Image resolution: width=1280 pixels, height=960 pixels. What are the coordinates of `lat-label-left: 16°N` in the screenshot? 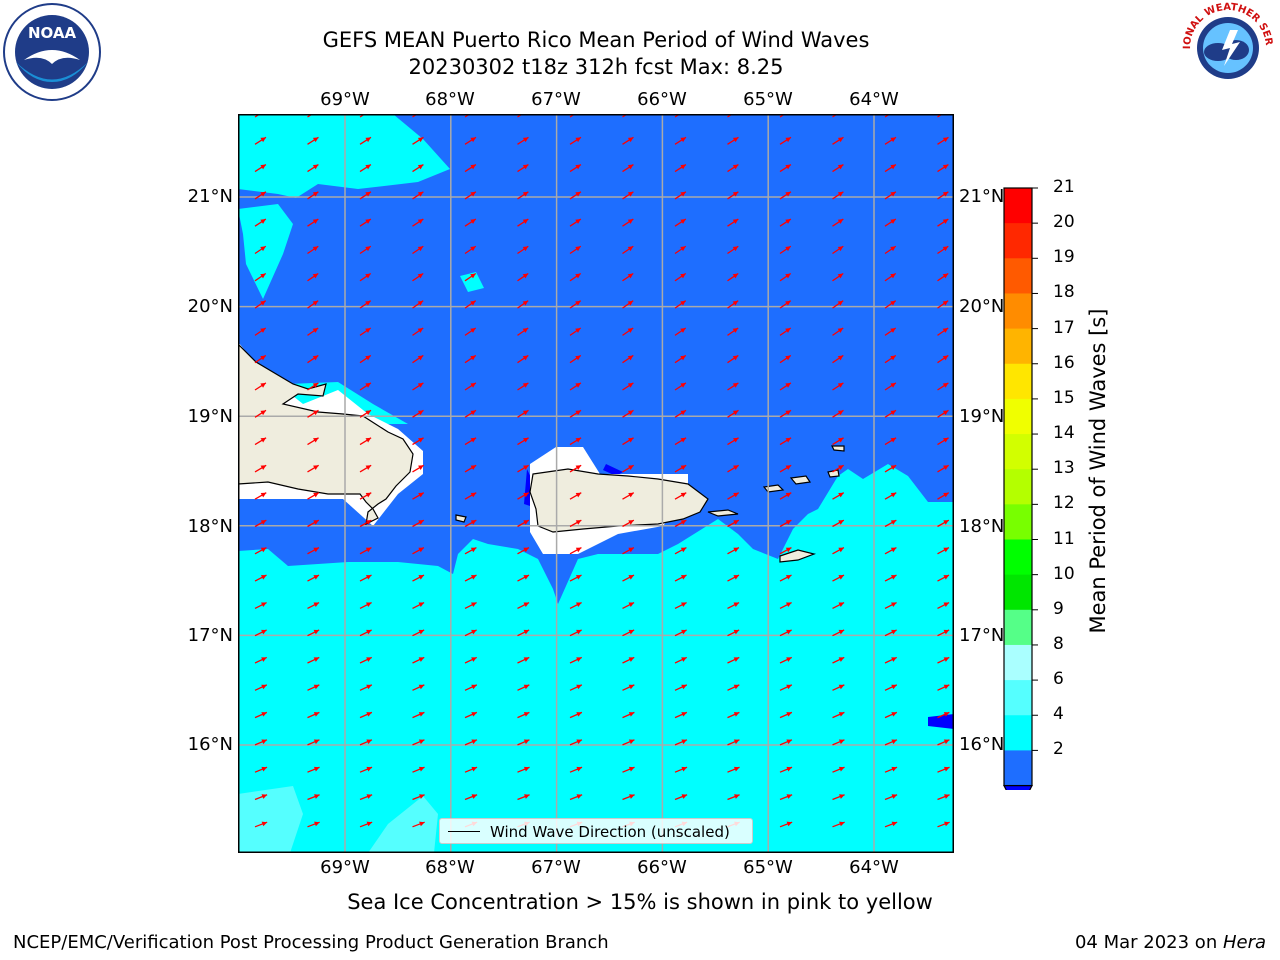 It's located at (210, 744).